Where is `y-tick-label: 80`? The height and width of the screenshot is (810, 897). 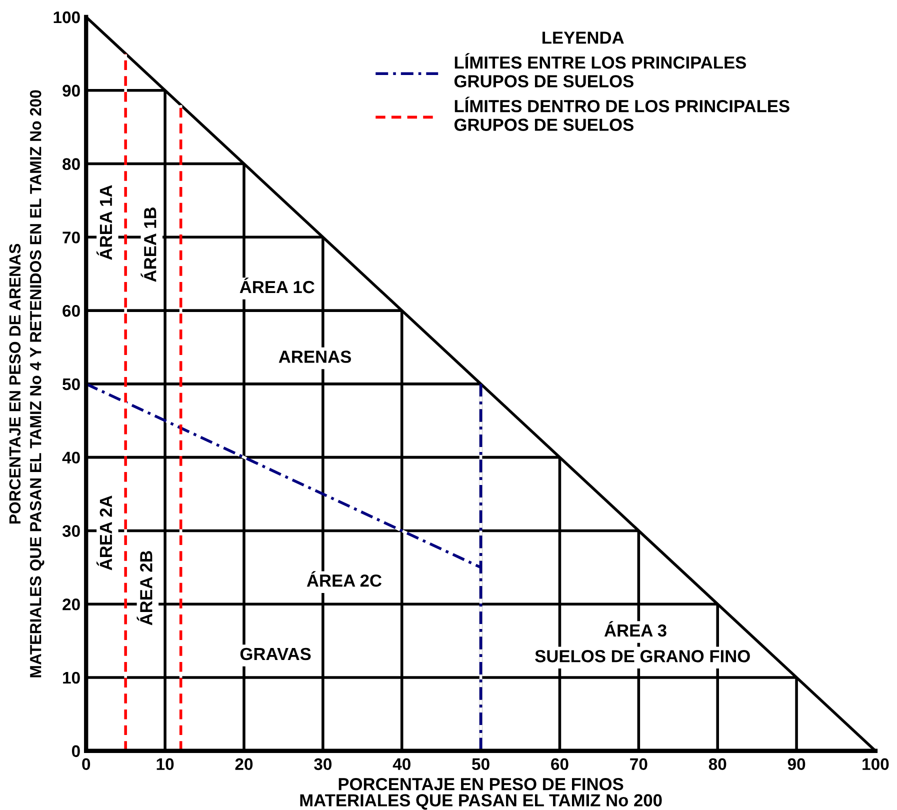
y-tick-label: 80 is located at coordinates (71, 164).